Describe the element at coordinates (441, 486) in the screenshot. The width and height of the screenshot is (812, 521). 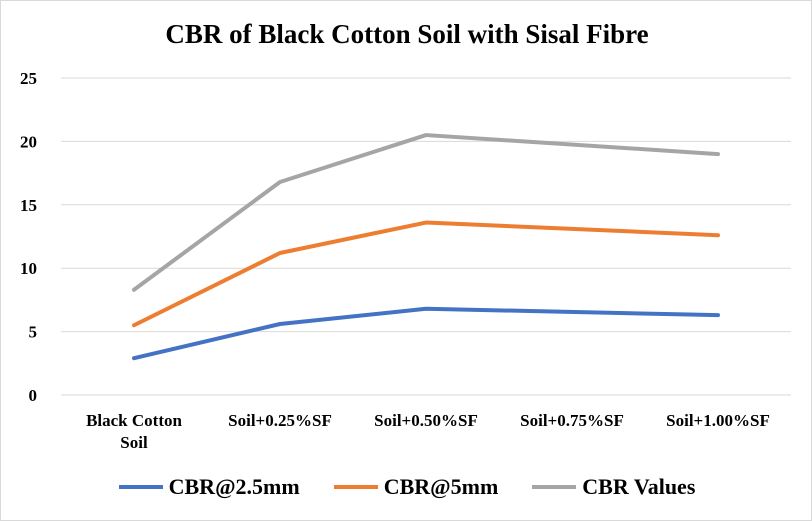
I see `legend-label: CBR@5mm` at that location.